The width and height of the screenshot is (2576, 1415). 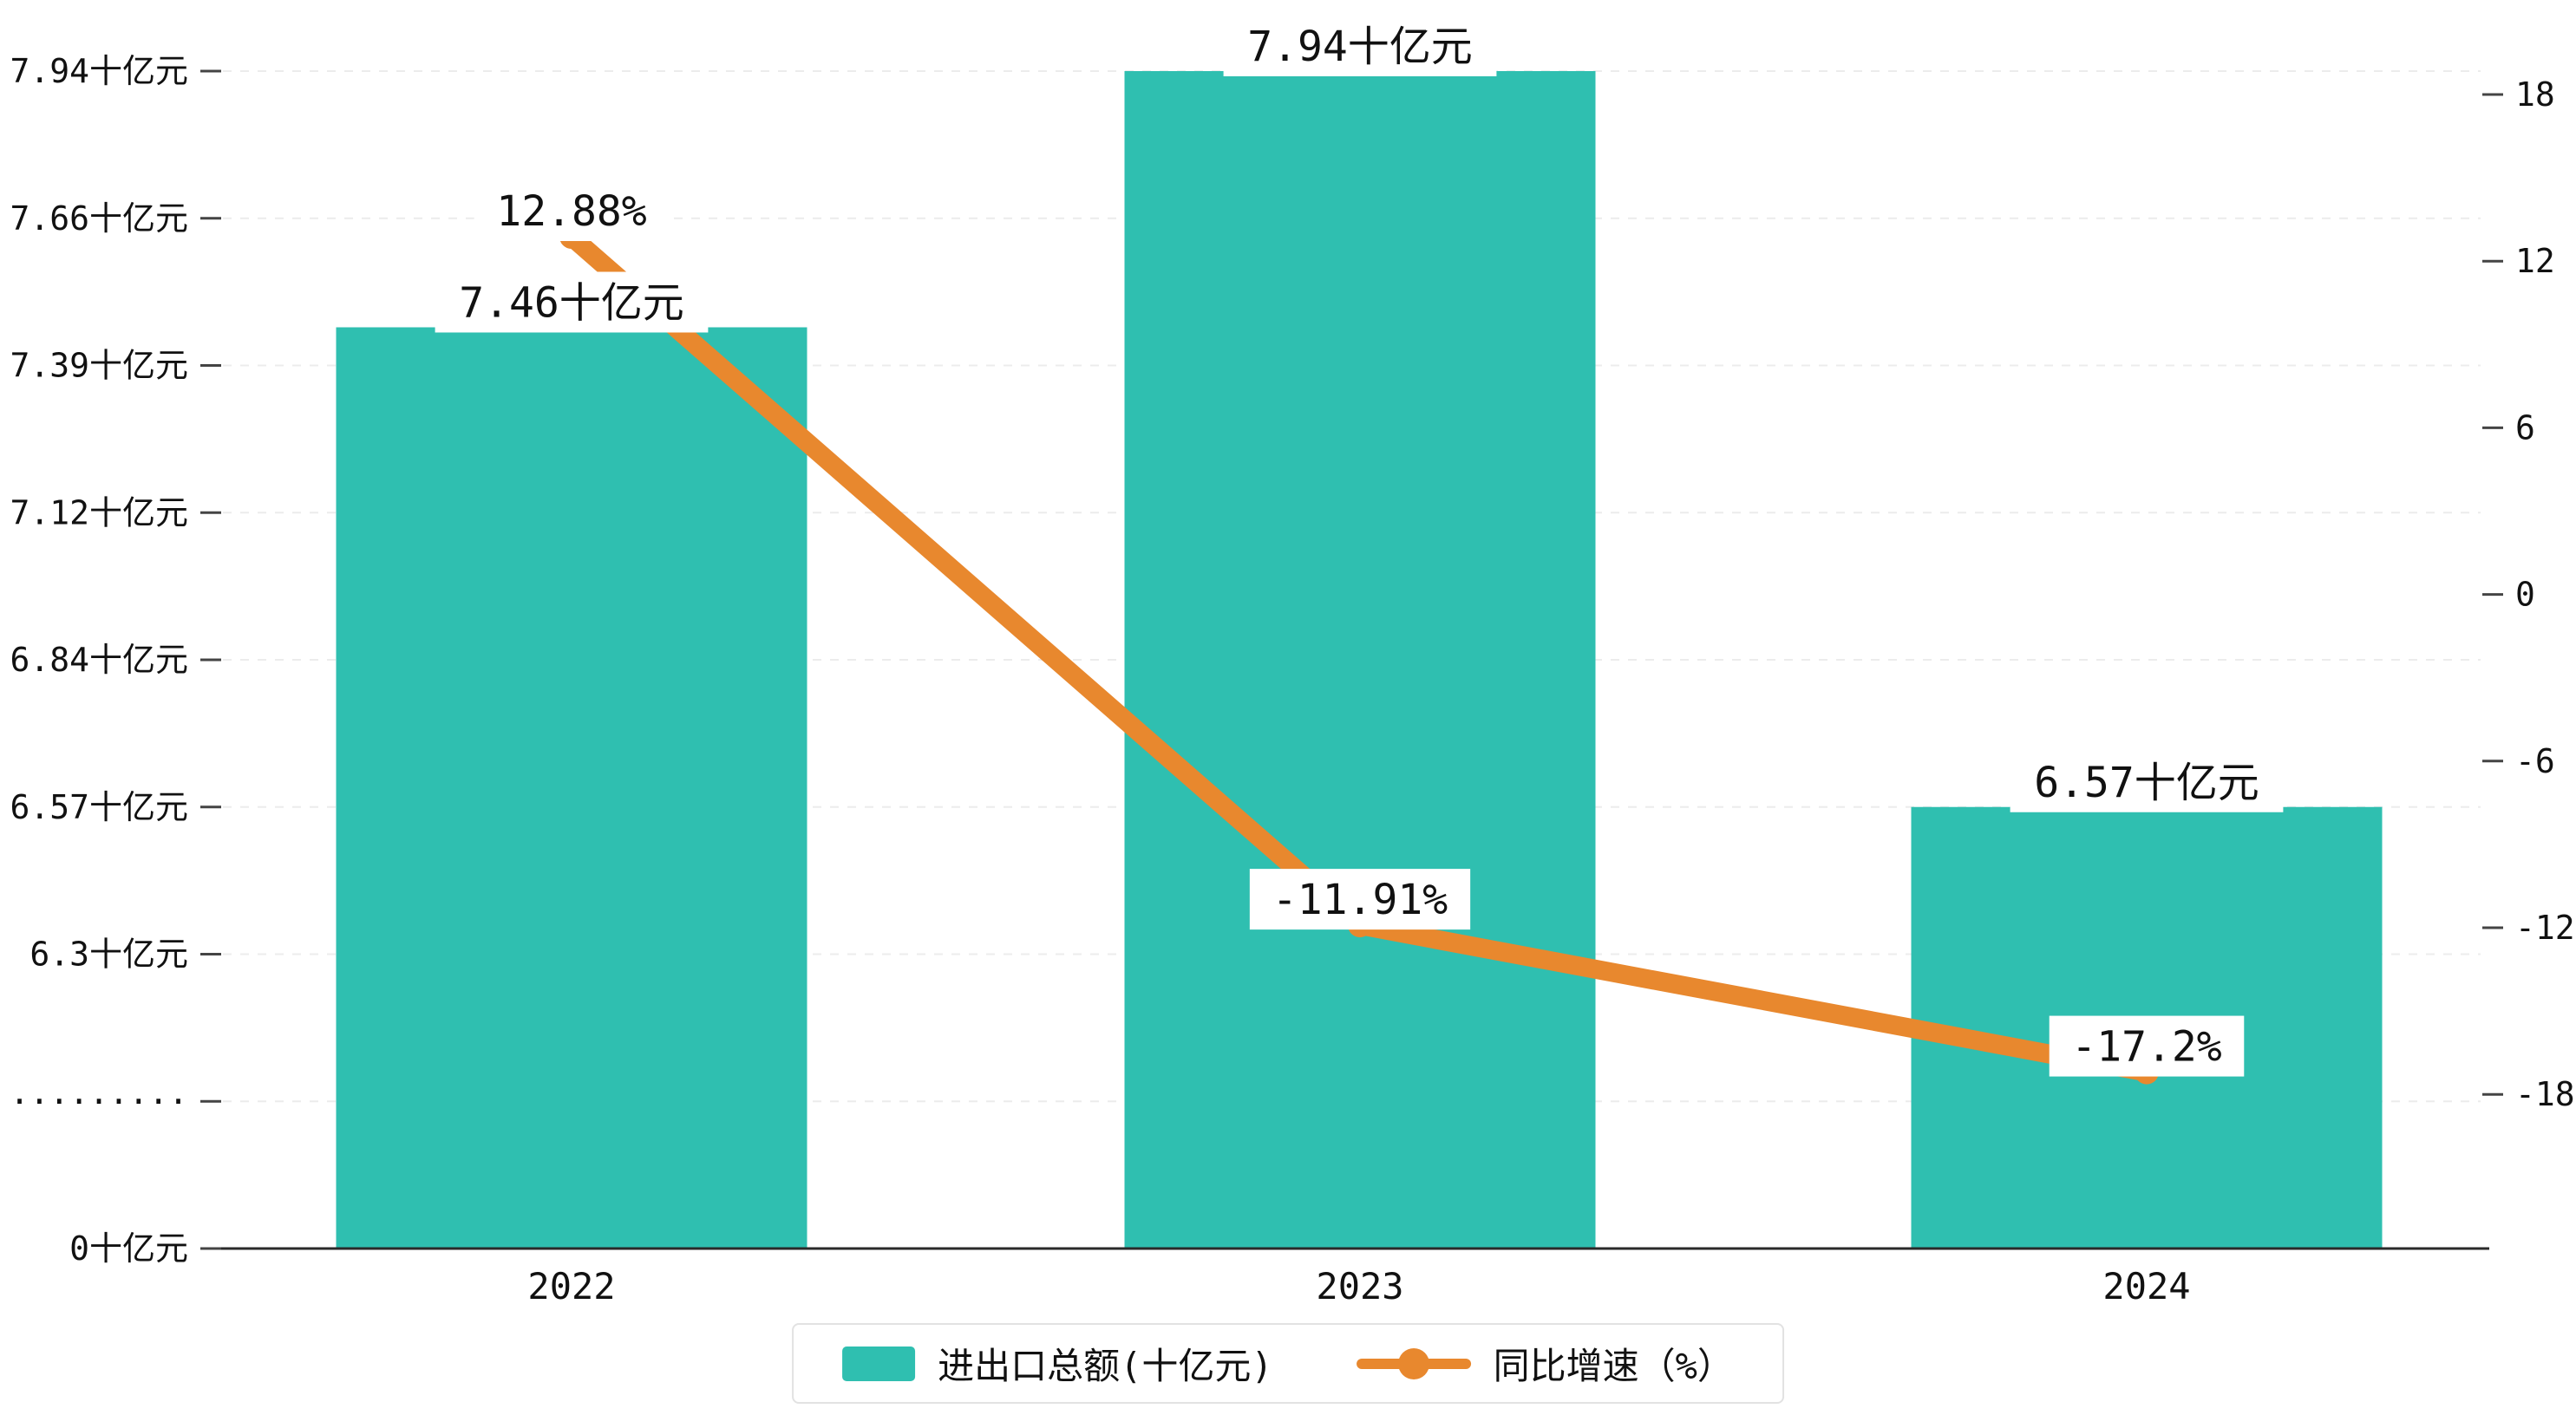 What do you see at coordinates (2545, 928) in the screenshot?
I see `right-axis-label: -12` at bounding box center [2545, 928].